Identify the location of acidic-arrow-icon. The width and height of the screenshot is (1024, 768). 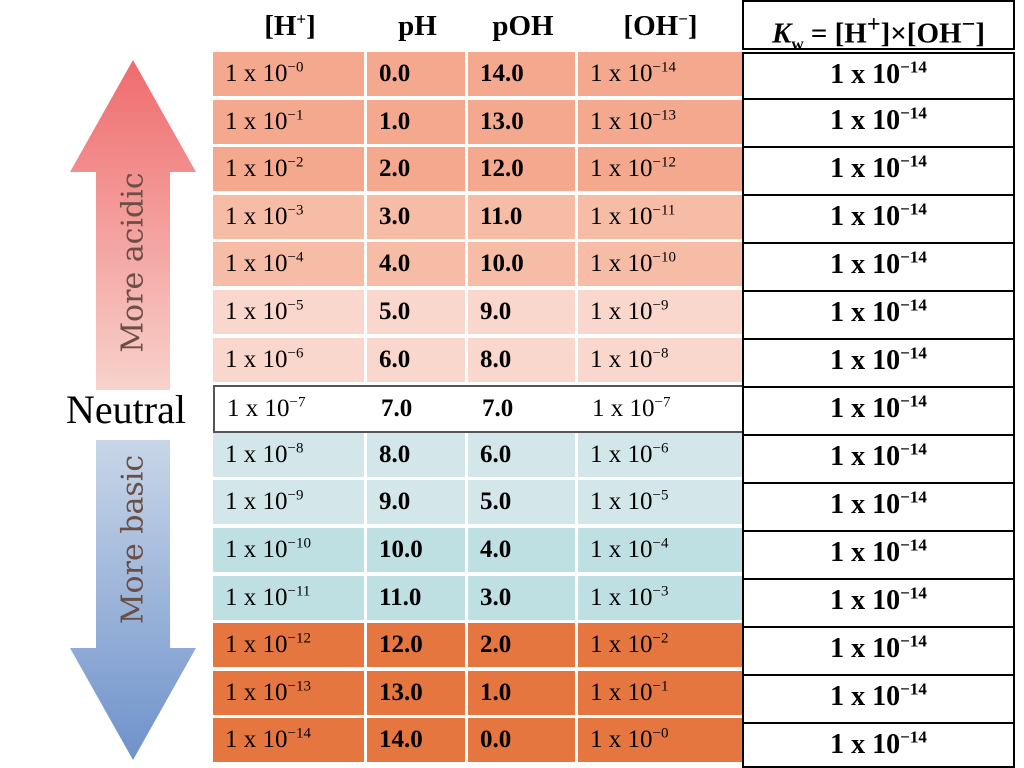
(133, 225).